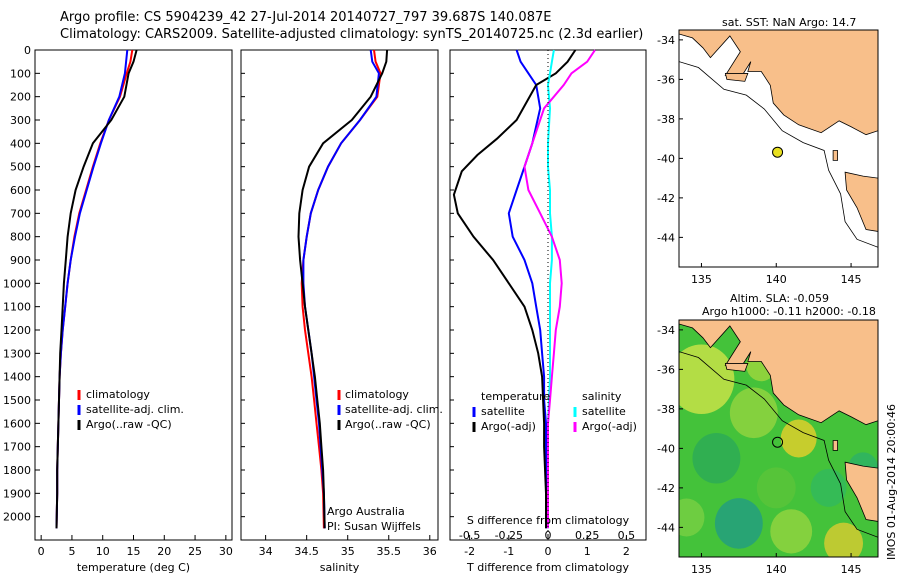 The width and height of the screenshot is (900, 580). Describe the element at coordinates (71, 551) in the screenshot. I see `x-tick-label: 5` at that location.